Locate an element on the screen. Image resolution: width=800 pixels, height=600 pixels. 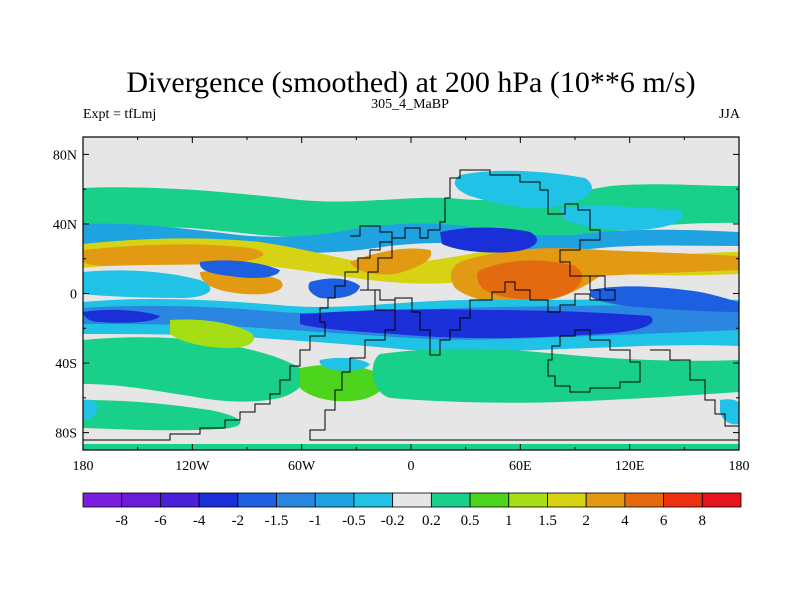
field-contour-green-south-pac is located at coordinates (162, 415).